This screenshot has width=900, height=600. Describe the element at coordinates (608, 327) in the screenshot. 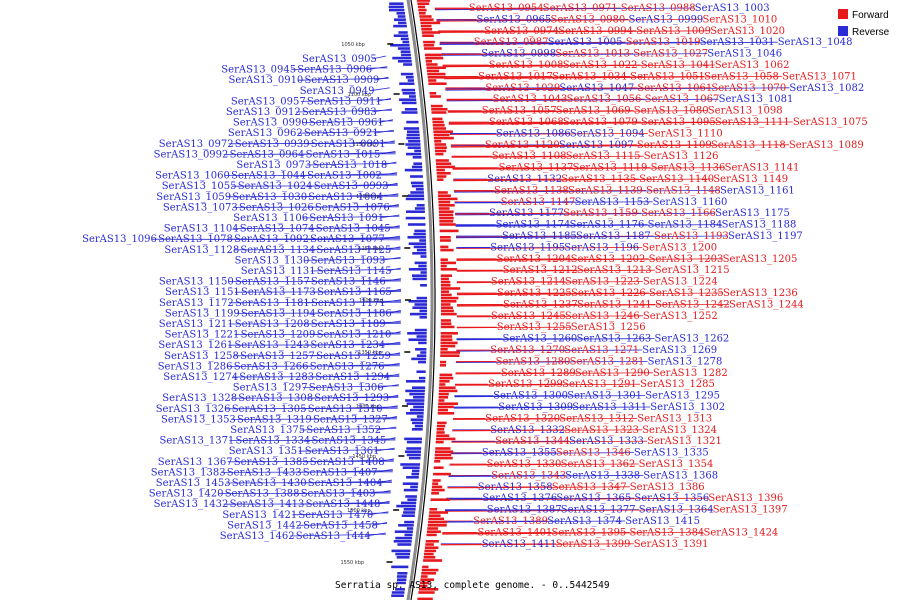

I see `gene-label-seras13_1256: SerAS13_1256` at that location.